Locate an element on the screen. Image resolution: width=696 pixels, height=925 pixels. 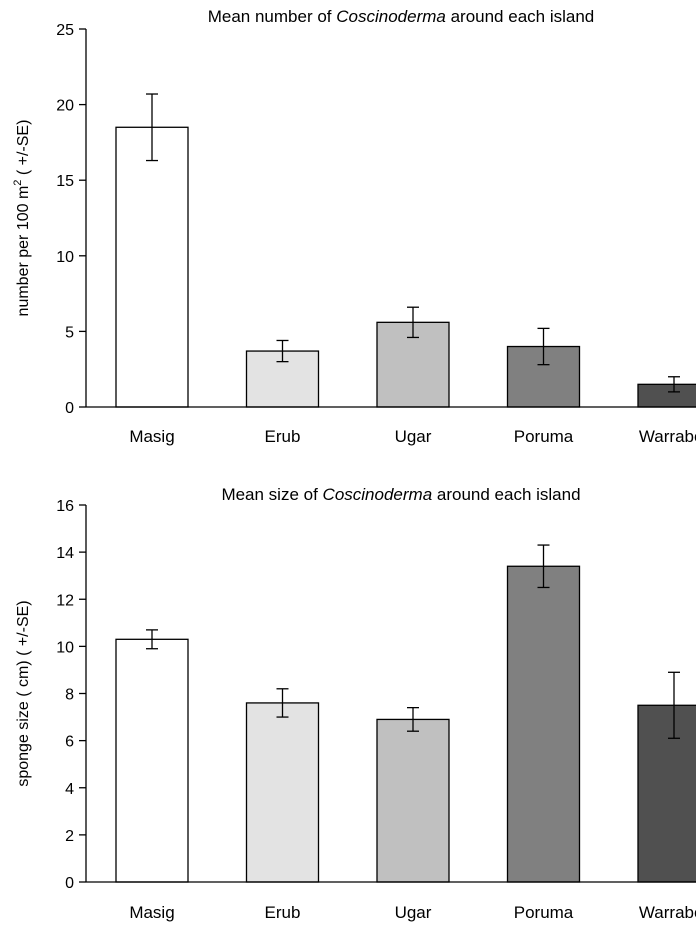
y-tick-label: 8 is located at coordinates (69, 695).